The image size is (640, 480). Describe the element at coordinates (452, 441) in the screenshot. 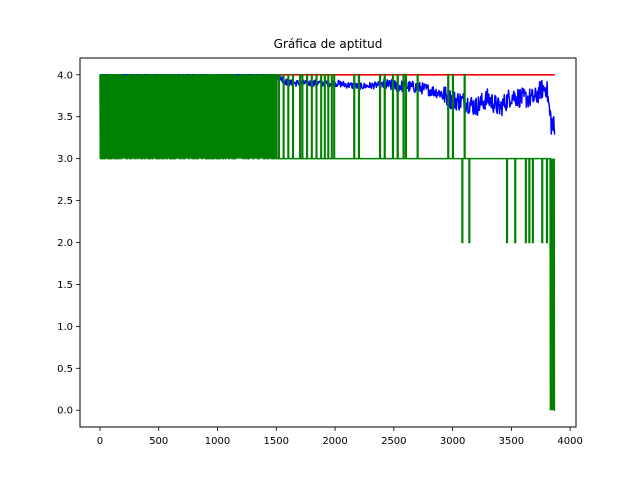

I see `x-tick-label: 3000` at that location.